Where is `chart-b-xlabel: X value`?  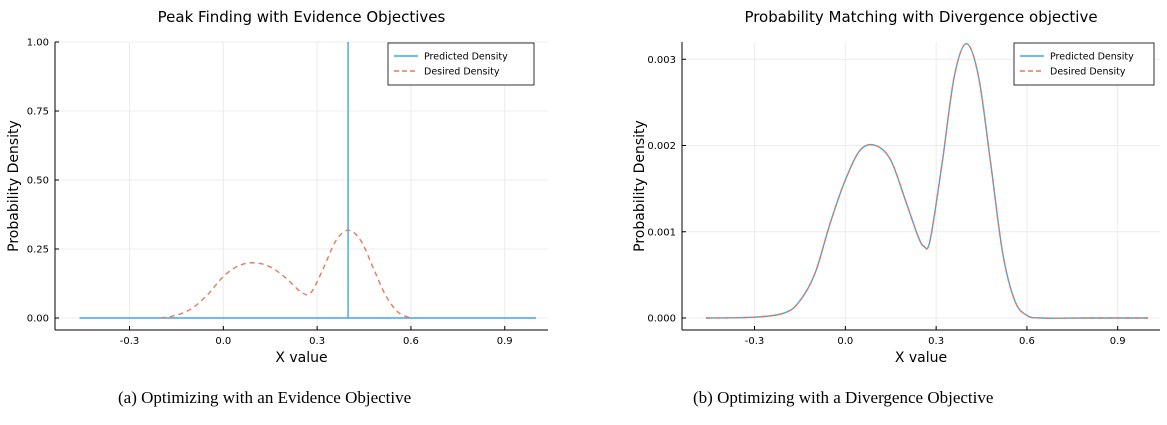
chart-b-xlabel: X value is located at coordinates (921, 358).